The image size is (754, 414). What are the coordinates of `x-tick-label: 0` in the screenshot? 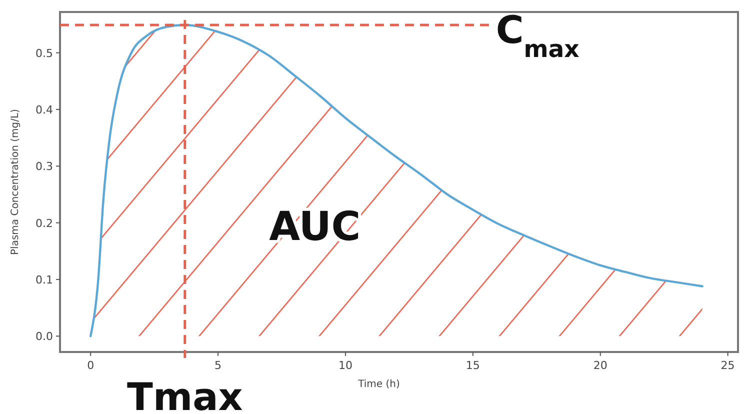 It's located at (90, 365).